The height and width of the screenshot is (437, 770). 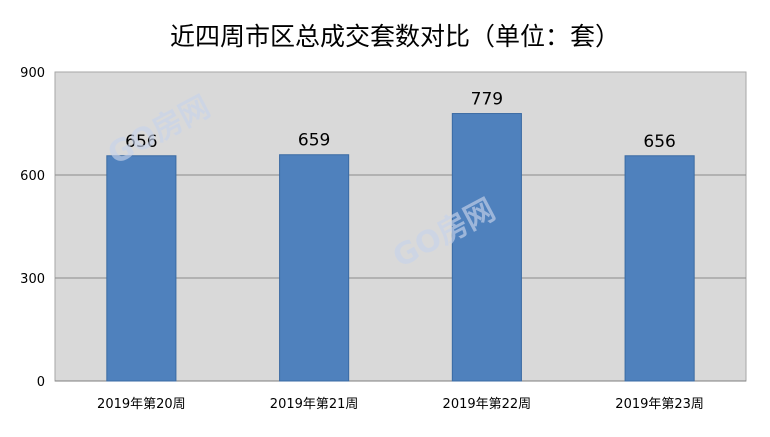 I want to click on y-tick-label: 900, so click(x=32, y=73).